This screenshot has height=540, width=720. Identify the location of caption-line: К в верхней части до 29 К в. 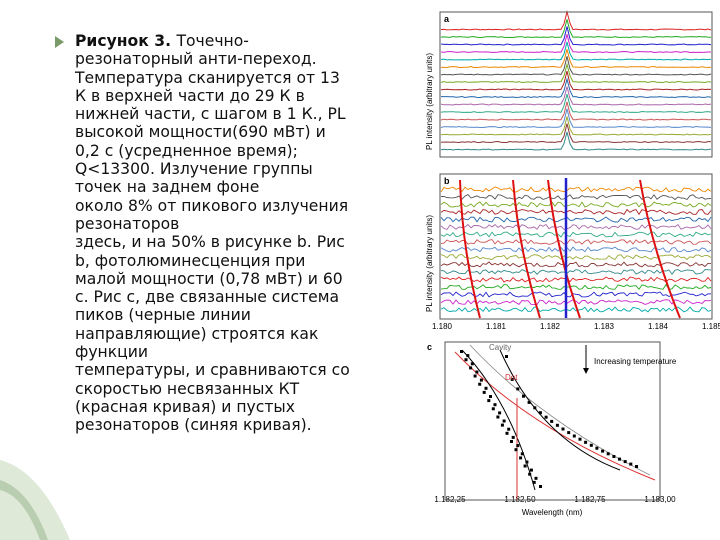
(212, 96).